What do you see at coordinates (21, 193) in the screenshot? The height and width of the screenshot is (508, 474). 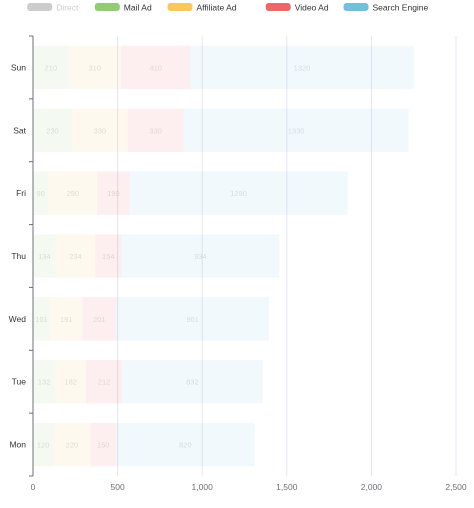 I see `y-category-label: Fri` at bounding box center [21, 193].